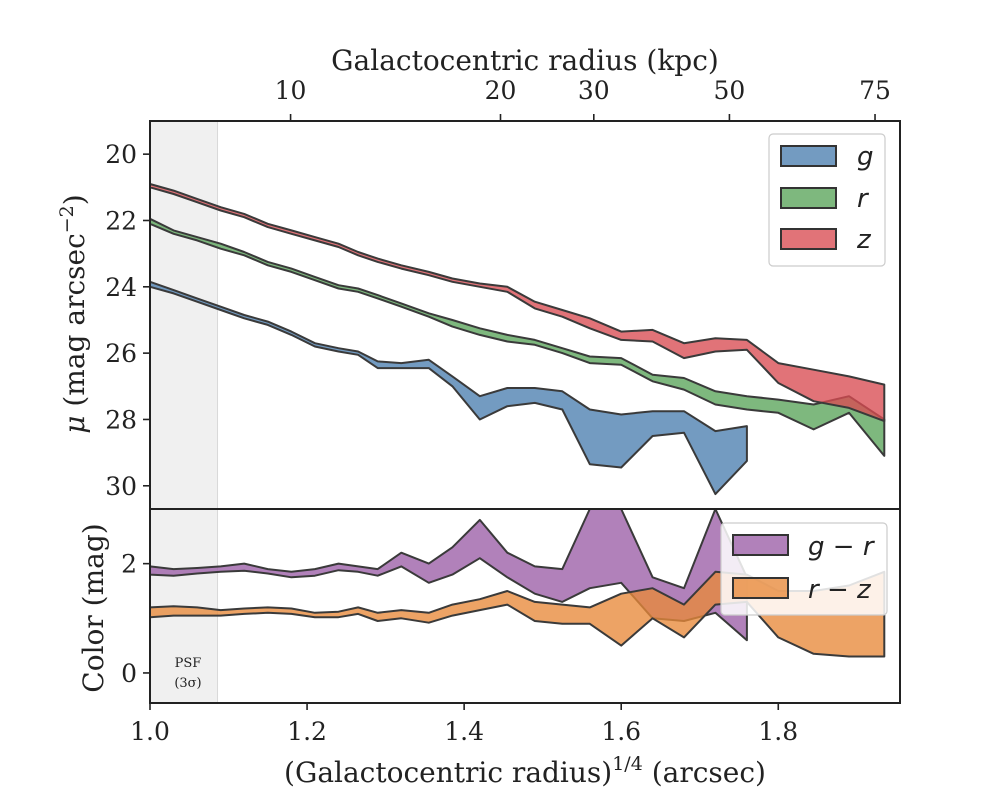 The width and height of the screenshot is (1000, 800). I want to click on legend-swatch-g, so click(808, 156).